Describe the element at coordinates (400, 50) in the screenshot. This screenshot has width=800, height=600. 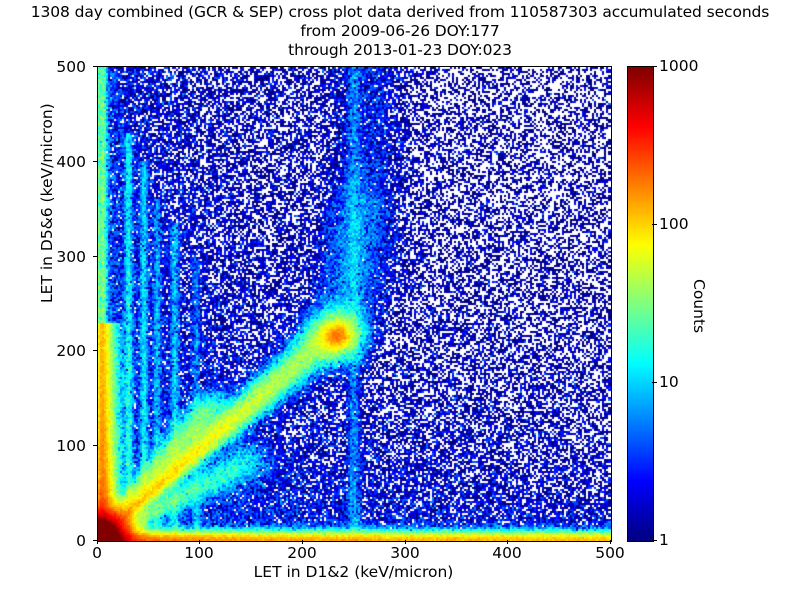
I see `title-line-3: through 2013-01-23 DOY:023` at that location.